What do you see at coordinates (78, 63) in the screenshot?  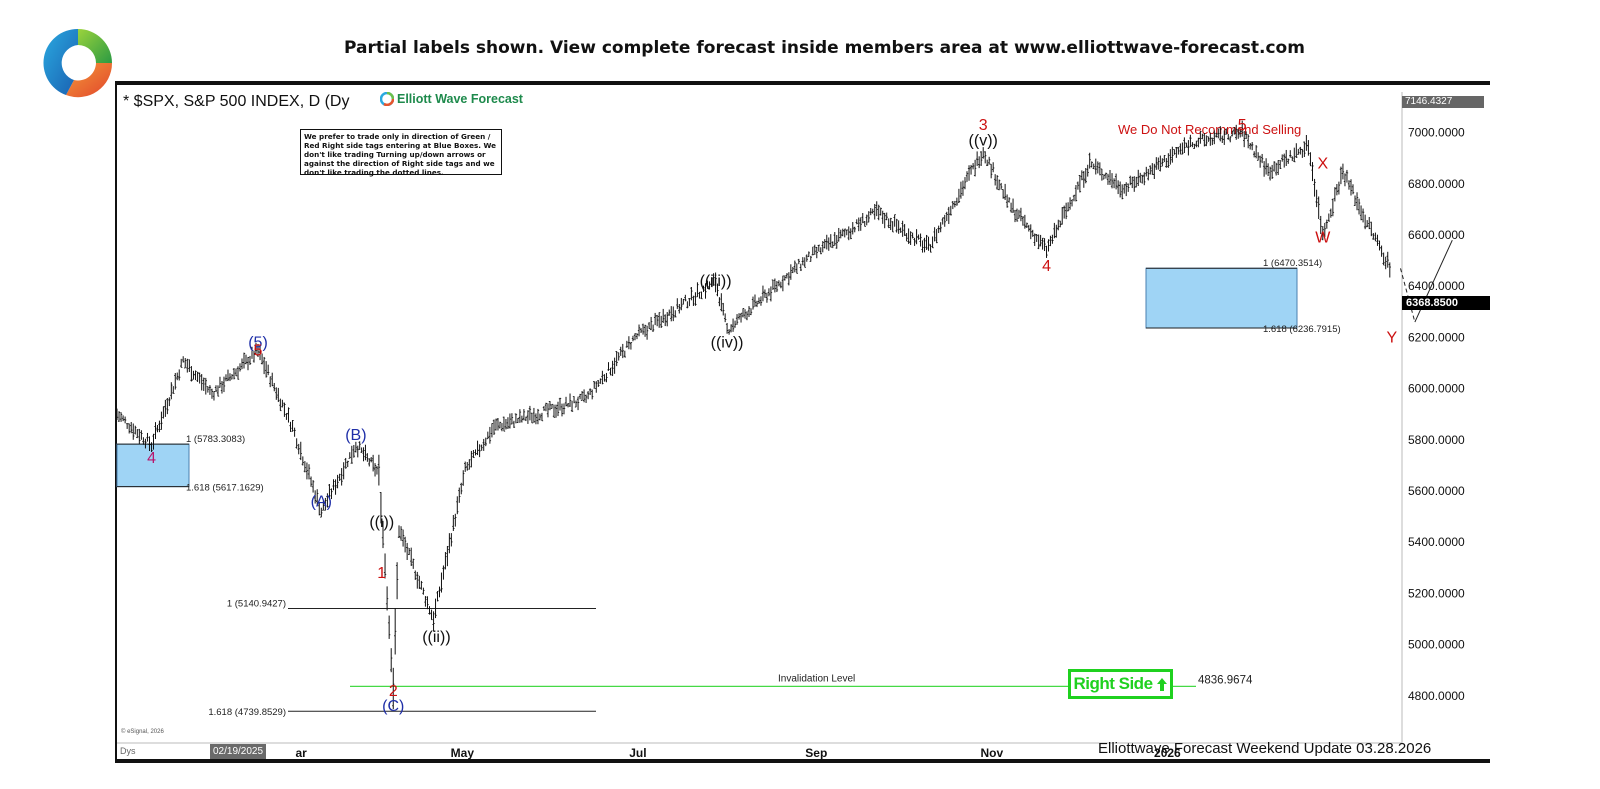 I see `brand-logo-icon` at bounding box center [78, 63].